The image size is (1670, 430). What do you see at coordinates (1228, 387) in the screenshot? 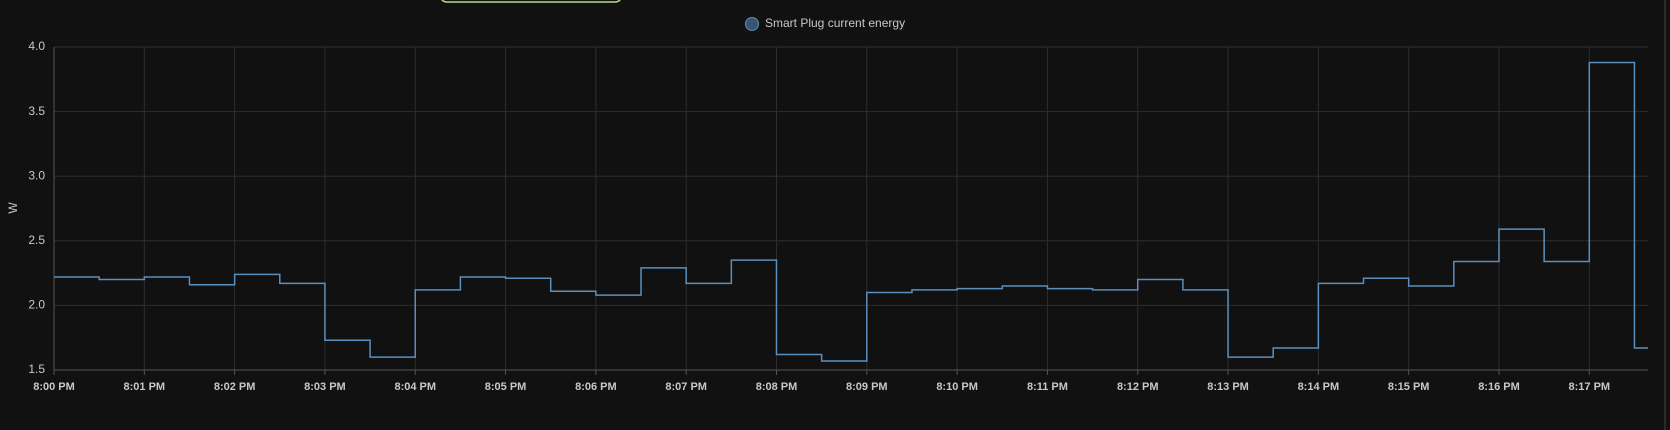
I see `x-tick-label: 8:13 PM` at bounding box center [1228, 387].